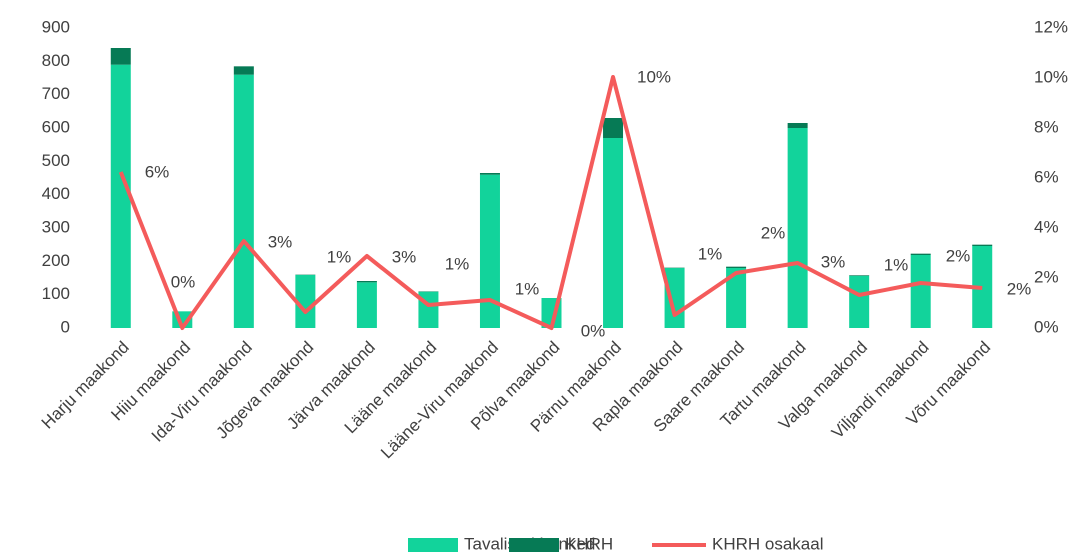  I want to click on x-tick-label: Lääne-Viru maakond, so click(439, 400).